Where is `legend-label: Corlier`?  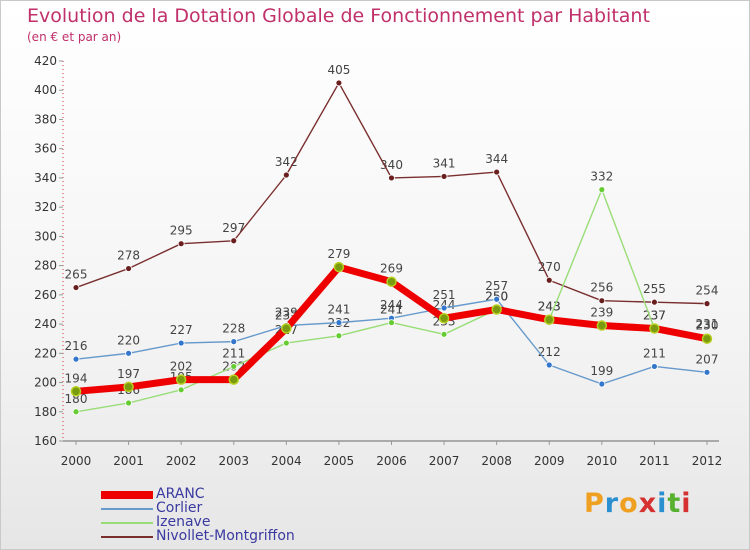 legend-label: Corlier is located at coordinates (179, 508).